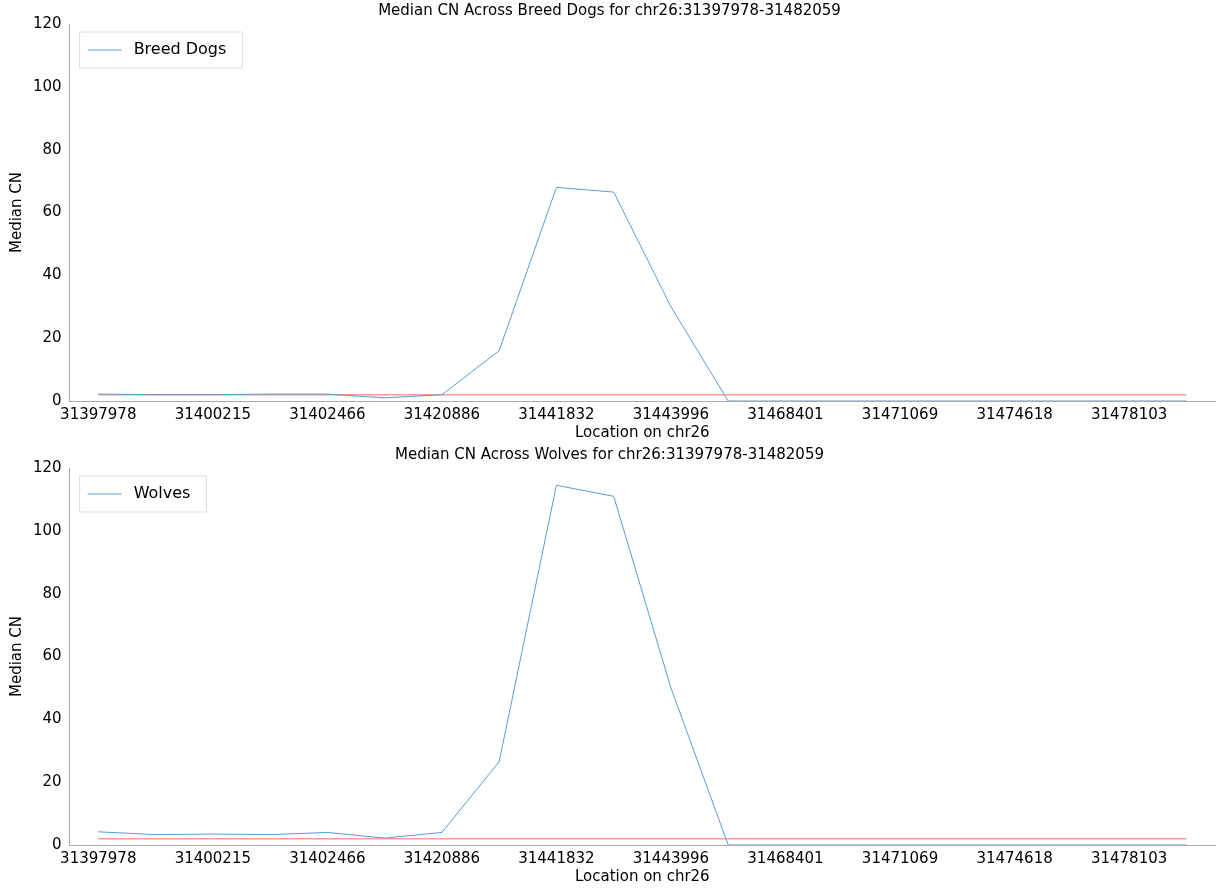 This screenshot has height=888, width=1221. What do you see at coordinates (609, 453) in the screenshot?
I see `chart-title: Median CN Across Wolves for chr26:31397978-31482059` at bounding box center [609, 453].